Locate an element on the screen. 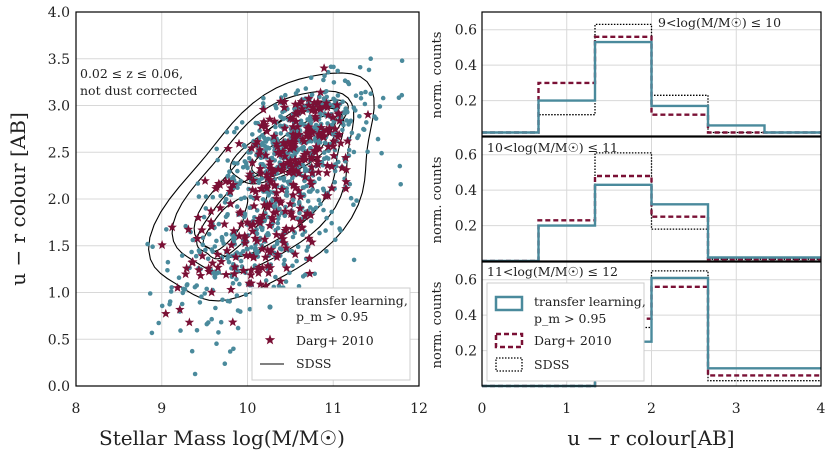 The height and width of the screenshot is (456, 831). hist-legend-transfer-label: transfer learning, is located at coordinates (590, 301).